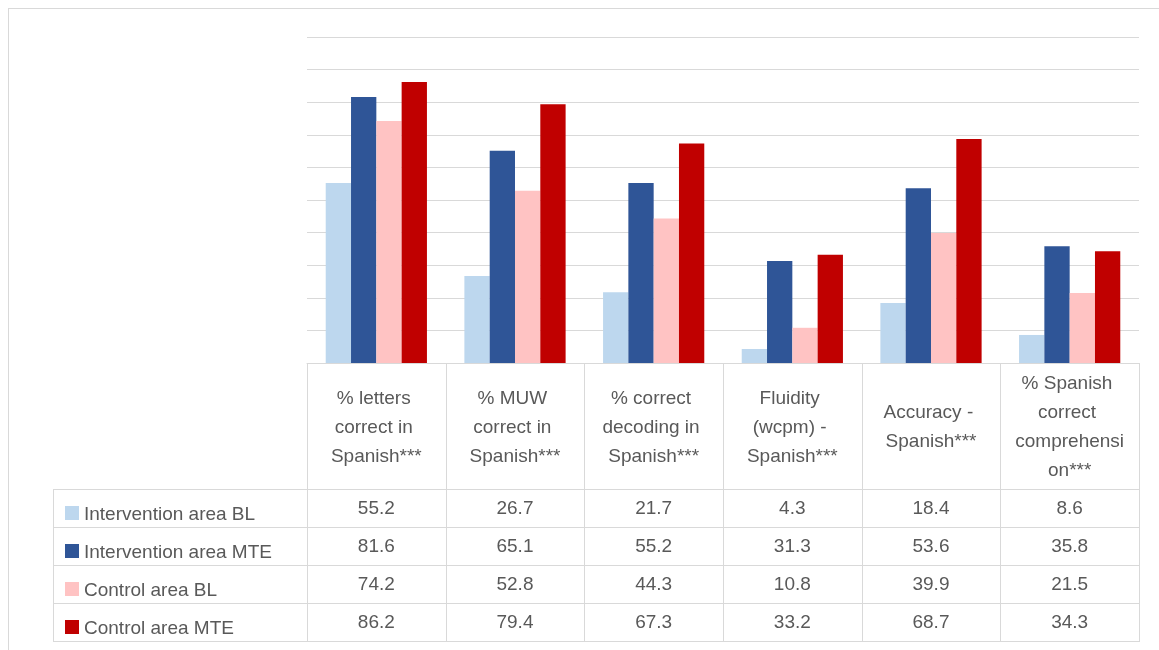 The width and height of the screenshot is (1159, 650). What do you see at coordinates (376, 546) in the screenshot?
I see `data-label: 81.6` at bounding box center [376, 546].